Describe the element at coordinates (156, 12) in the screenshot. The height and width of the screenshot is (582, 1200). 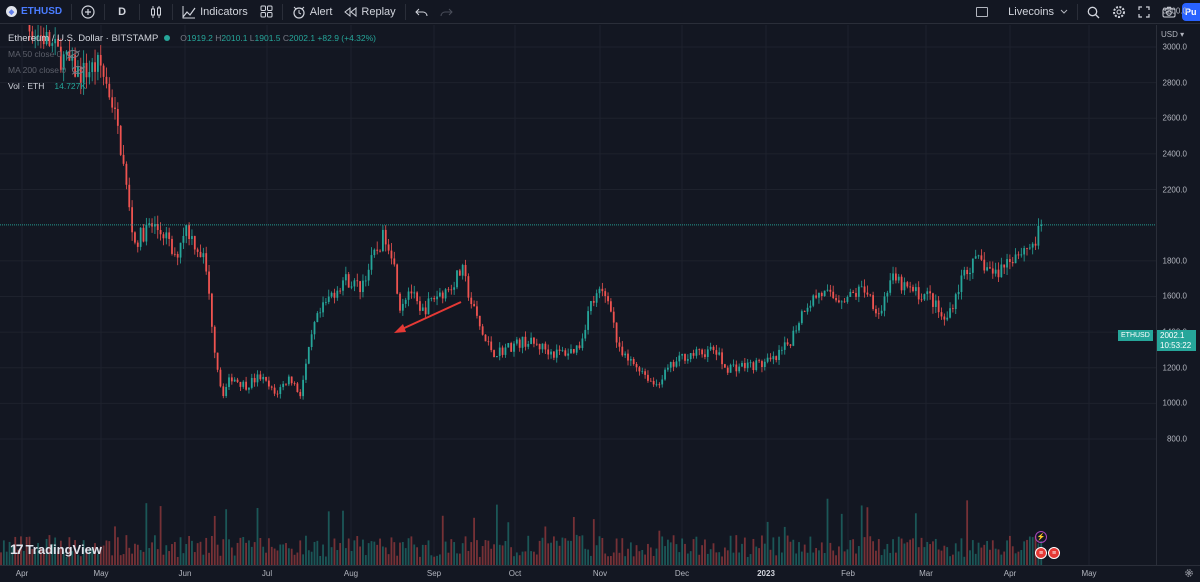
I see `chart-type-button` at that location.